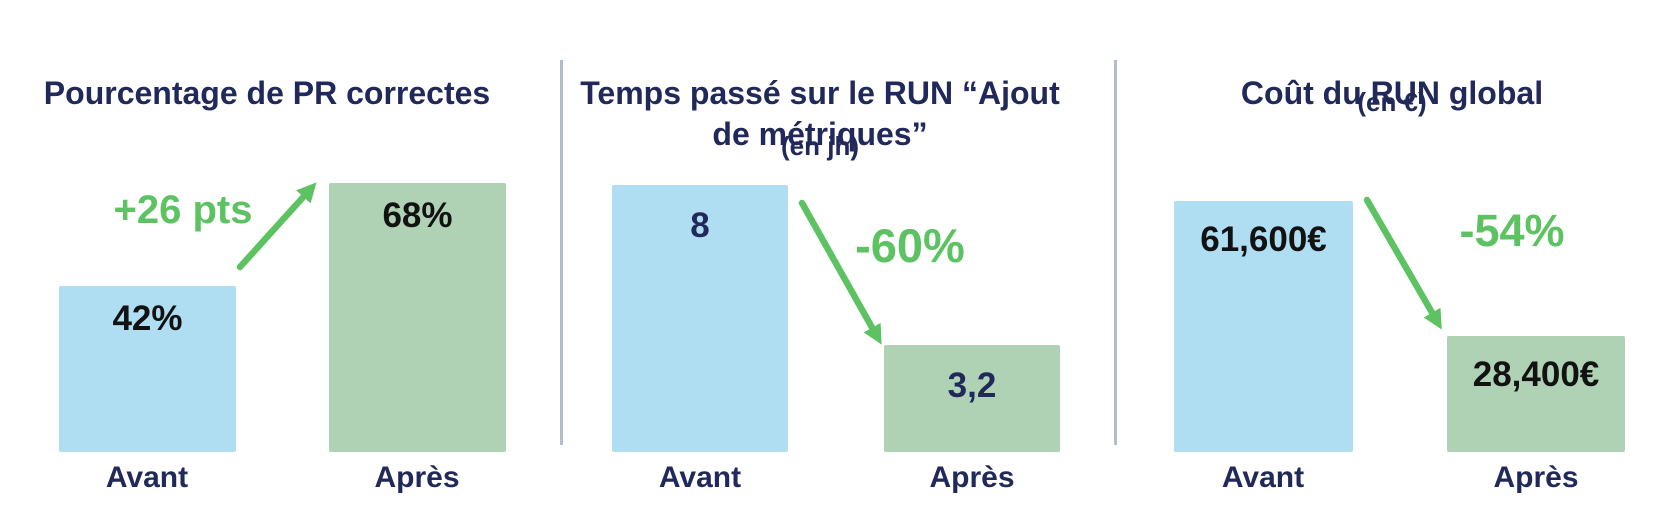 Image resolution: width=1662 pixels, height=528 pixels. I want to click on pr-apres-value: 68%, so click(417, 216).